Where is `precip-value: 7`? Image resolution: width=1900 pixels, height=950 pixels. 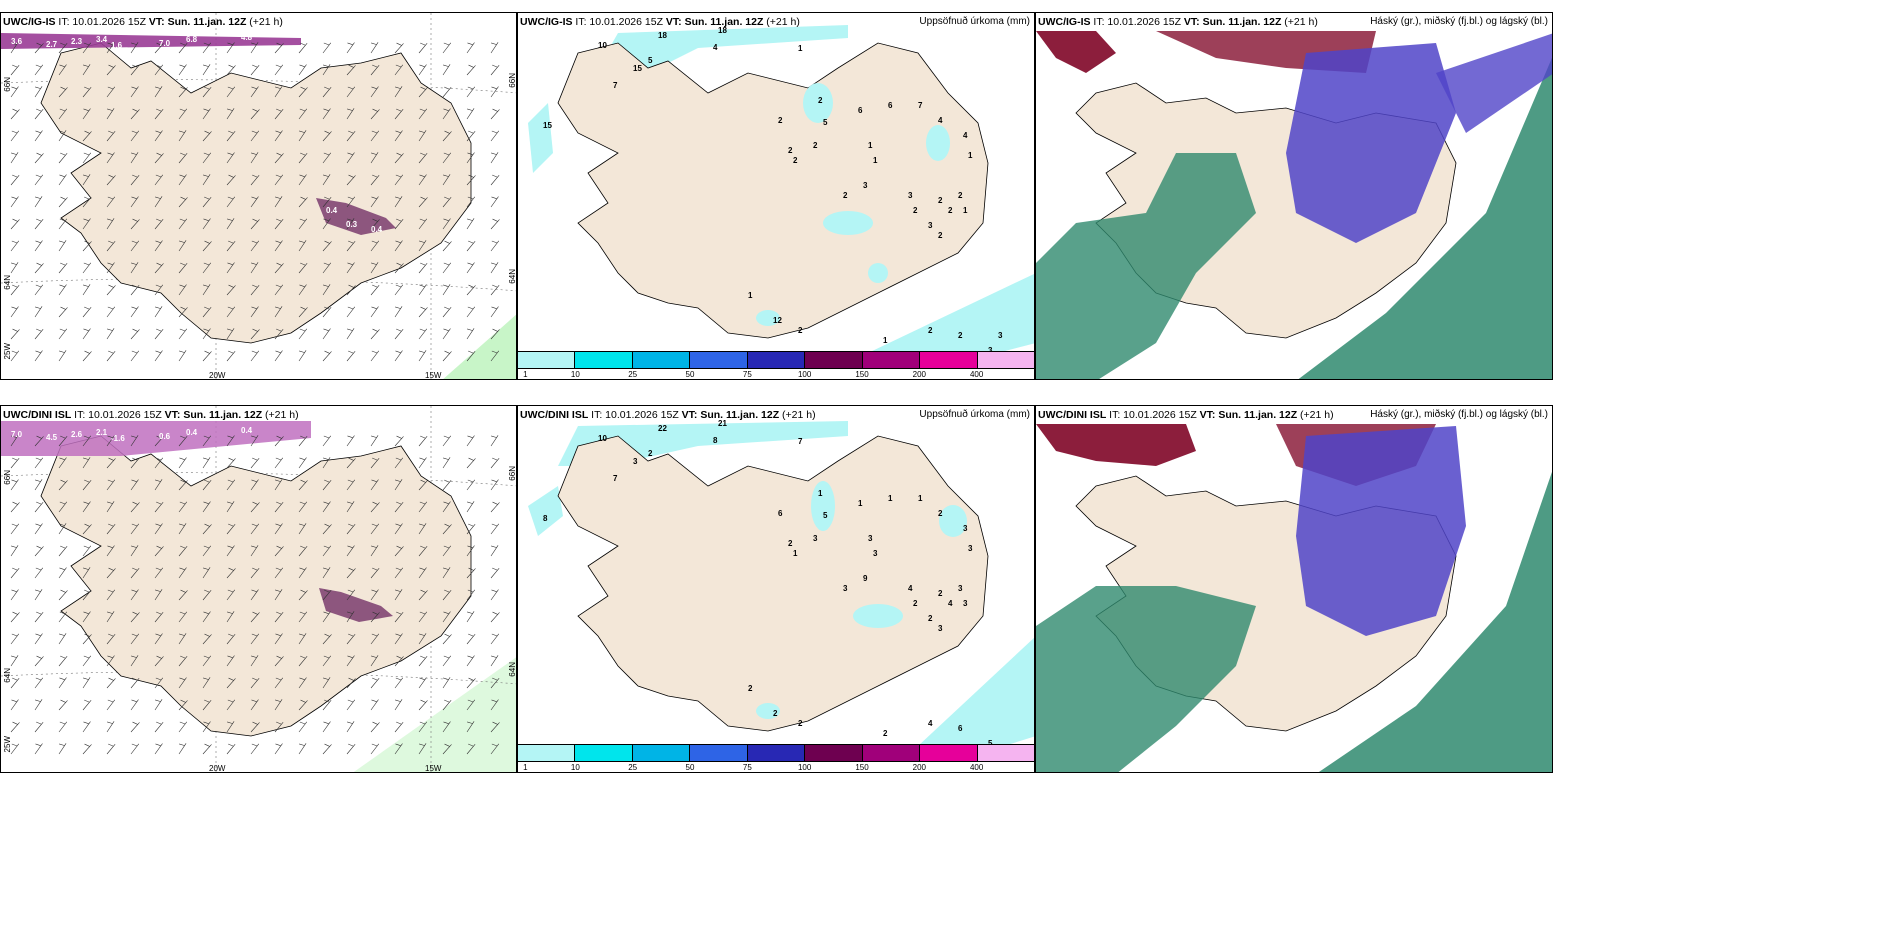
precip-value: 7 is located at coordinates (615, 478).